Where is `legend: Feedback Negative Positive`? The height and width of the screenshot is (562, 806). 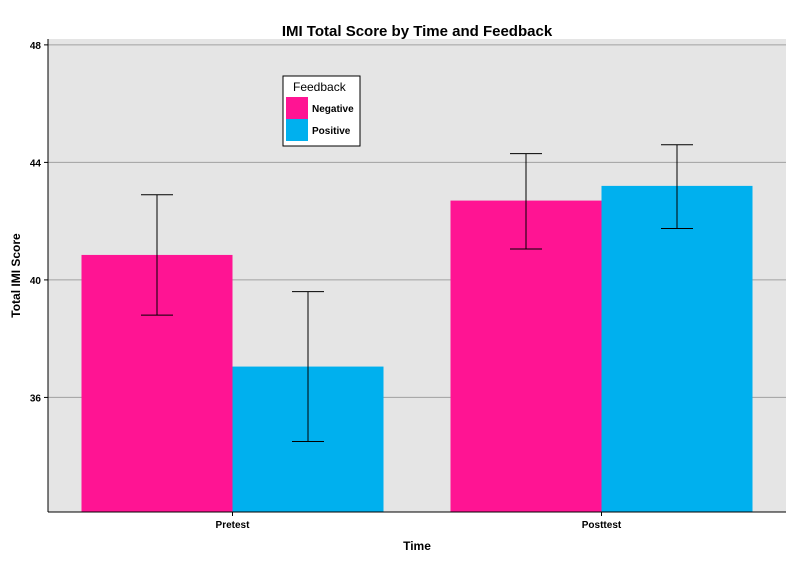
legend: Feedback Negative Positive is located at coordinates (321, 111).